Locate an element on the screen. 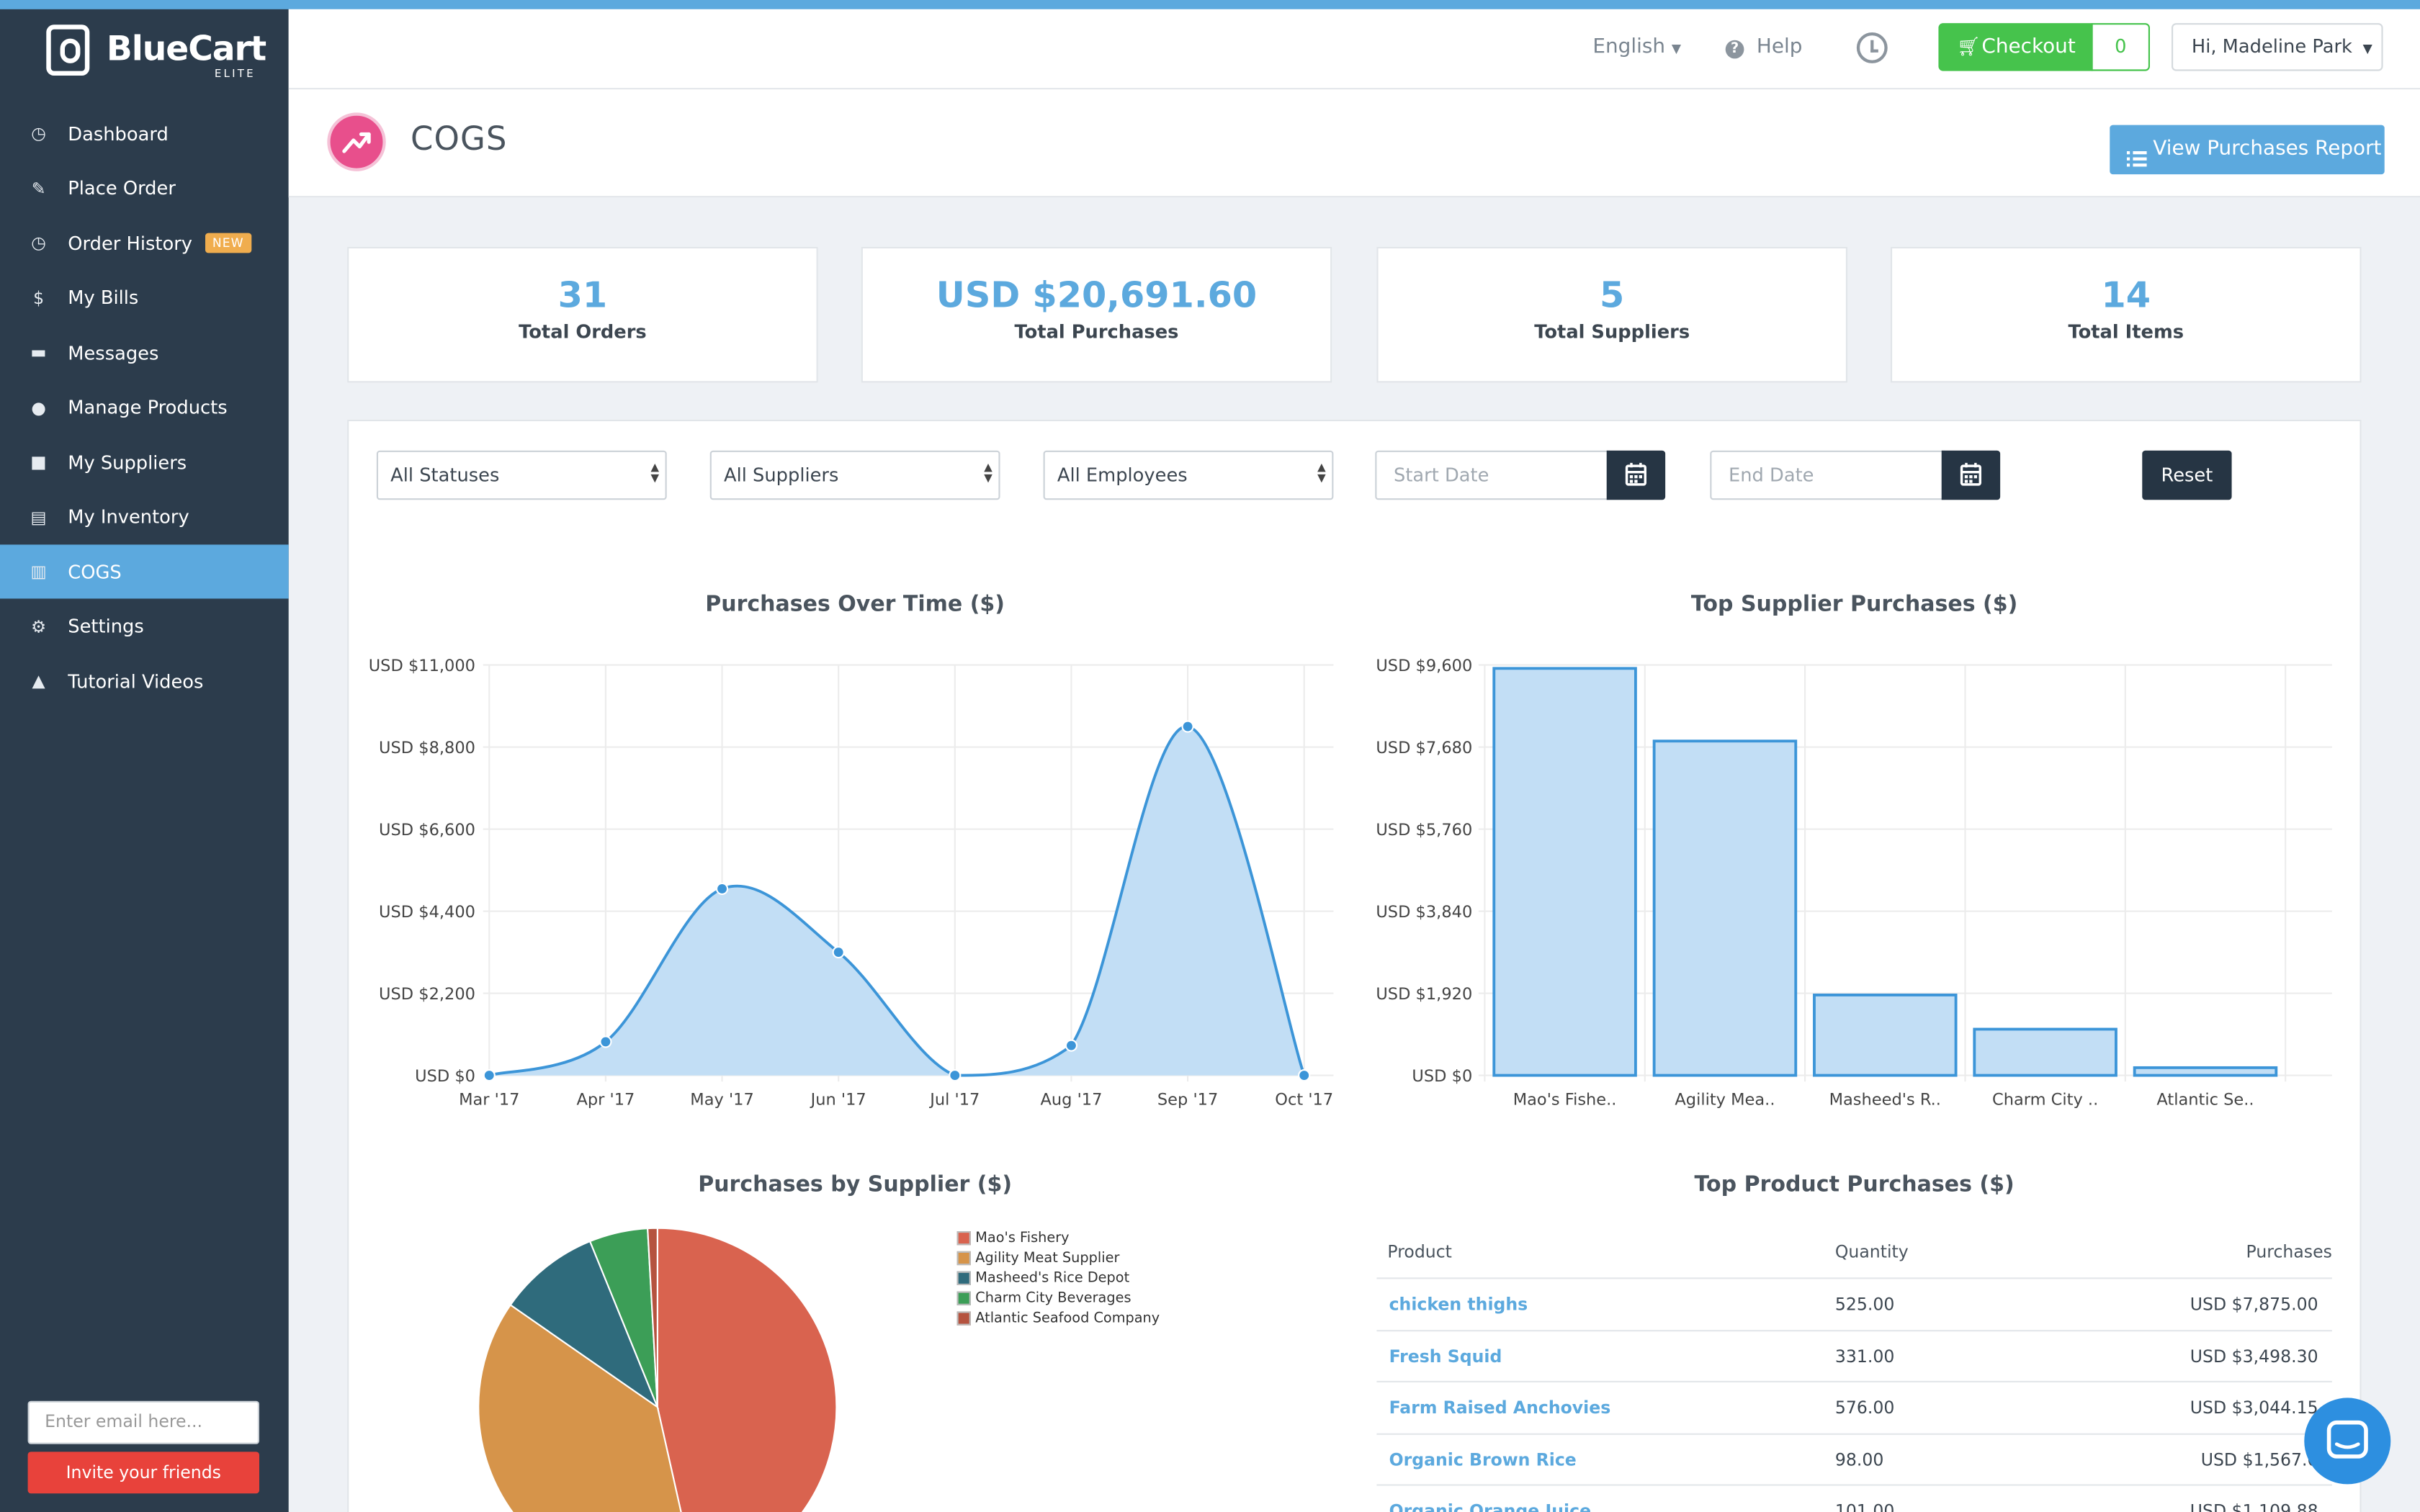 The width and height of the screenshot is (2420, 1512). stat-card-total-suppliers: 5 Total Suppliers is located at coordinates (1611, 314).